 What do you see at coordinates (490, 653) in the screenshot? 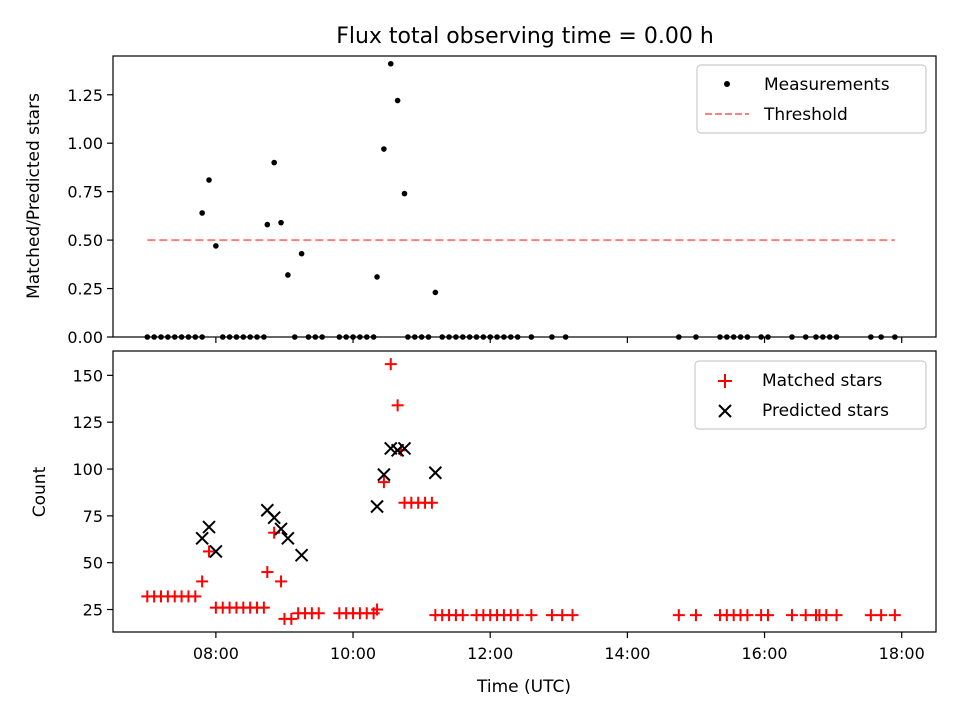
I see `x-tick-label: 12:00` at bounding box center [490, 653].